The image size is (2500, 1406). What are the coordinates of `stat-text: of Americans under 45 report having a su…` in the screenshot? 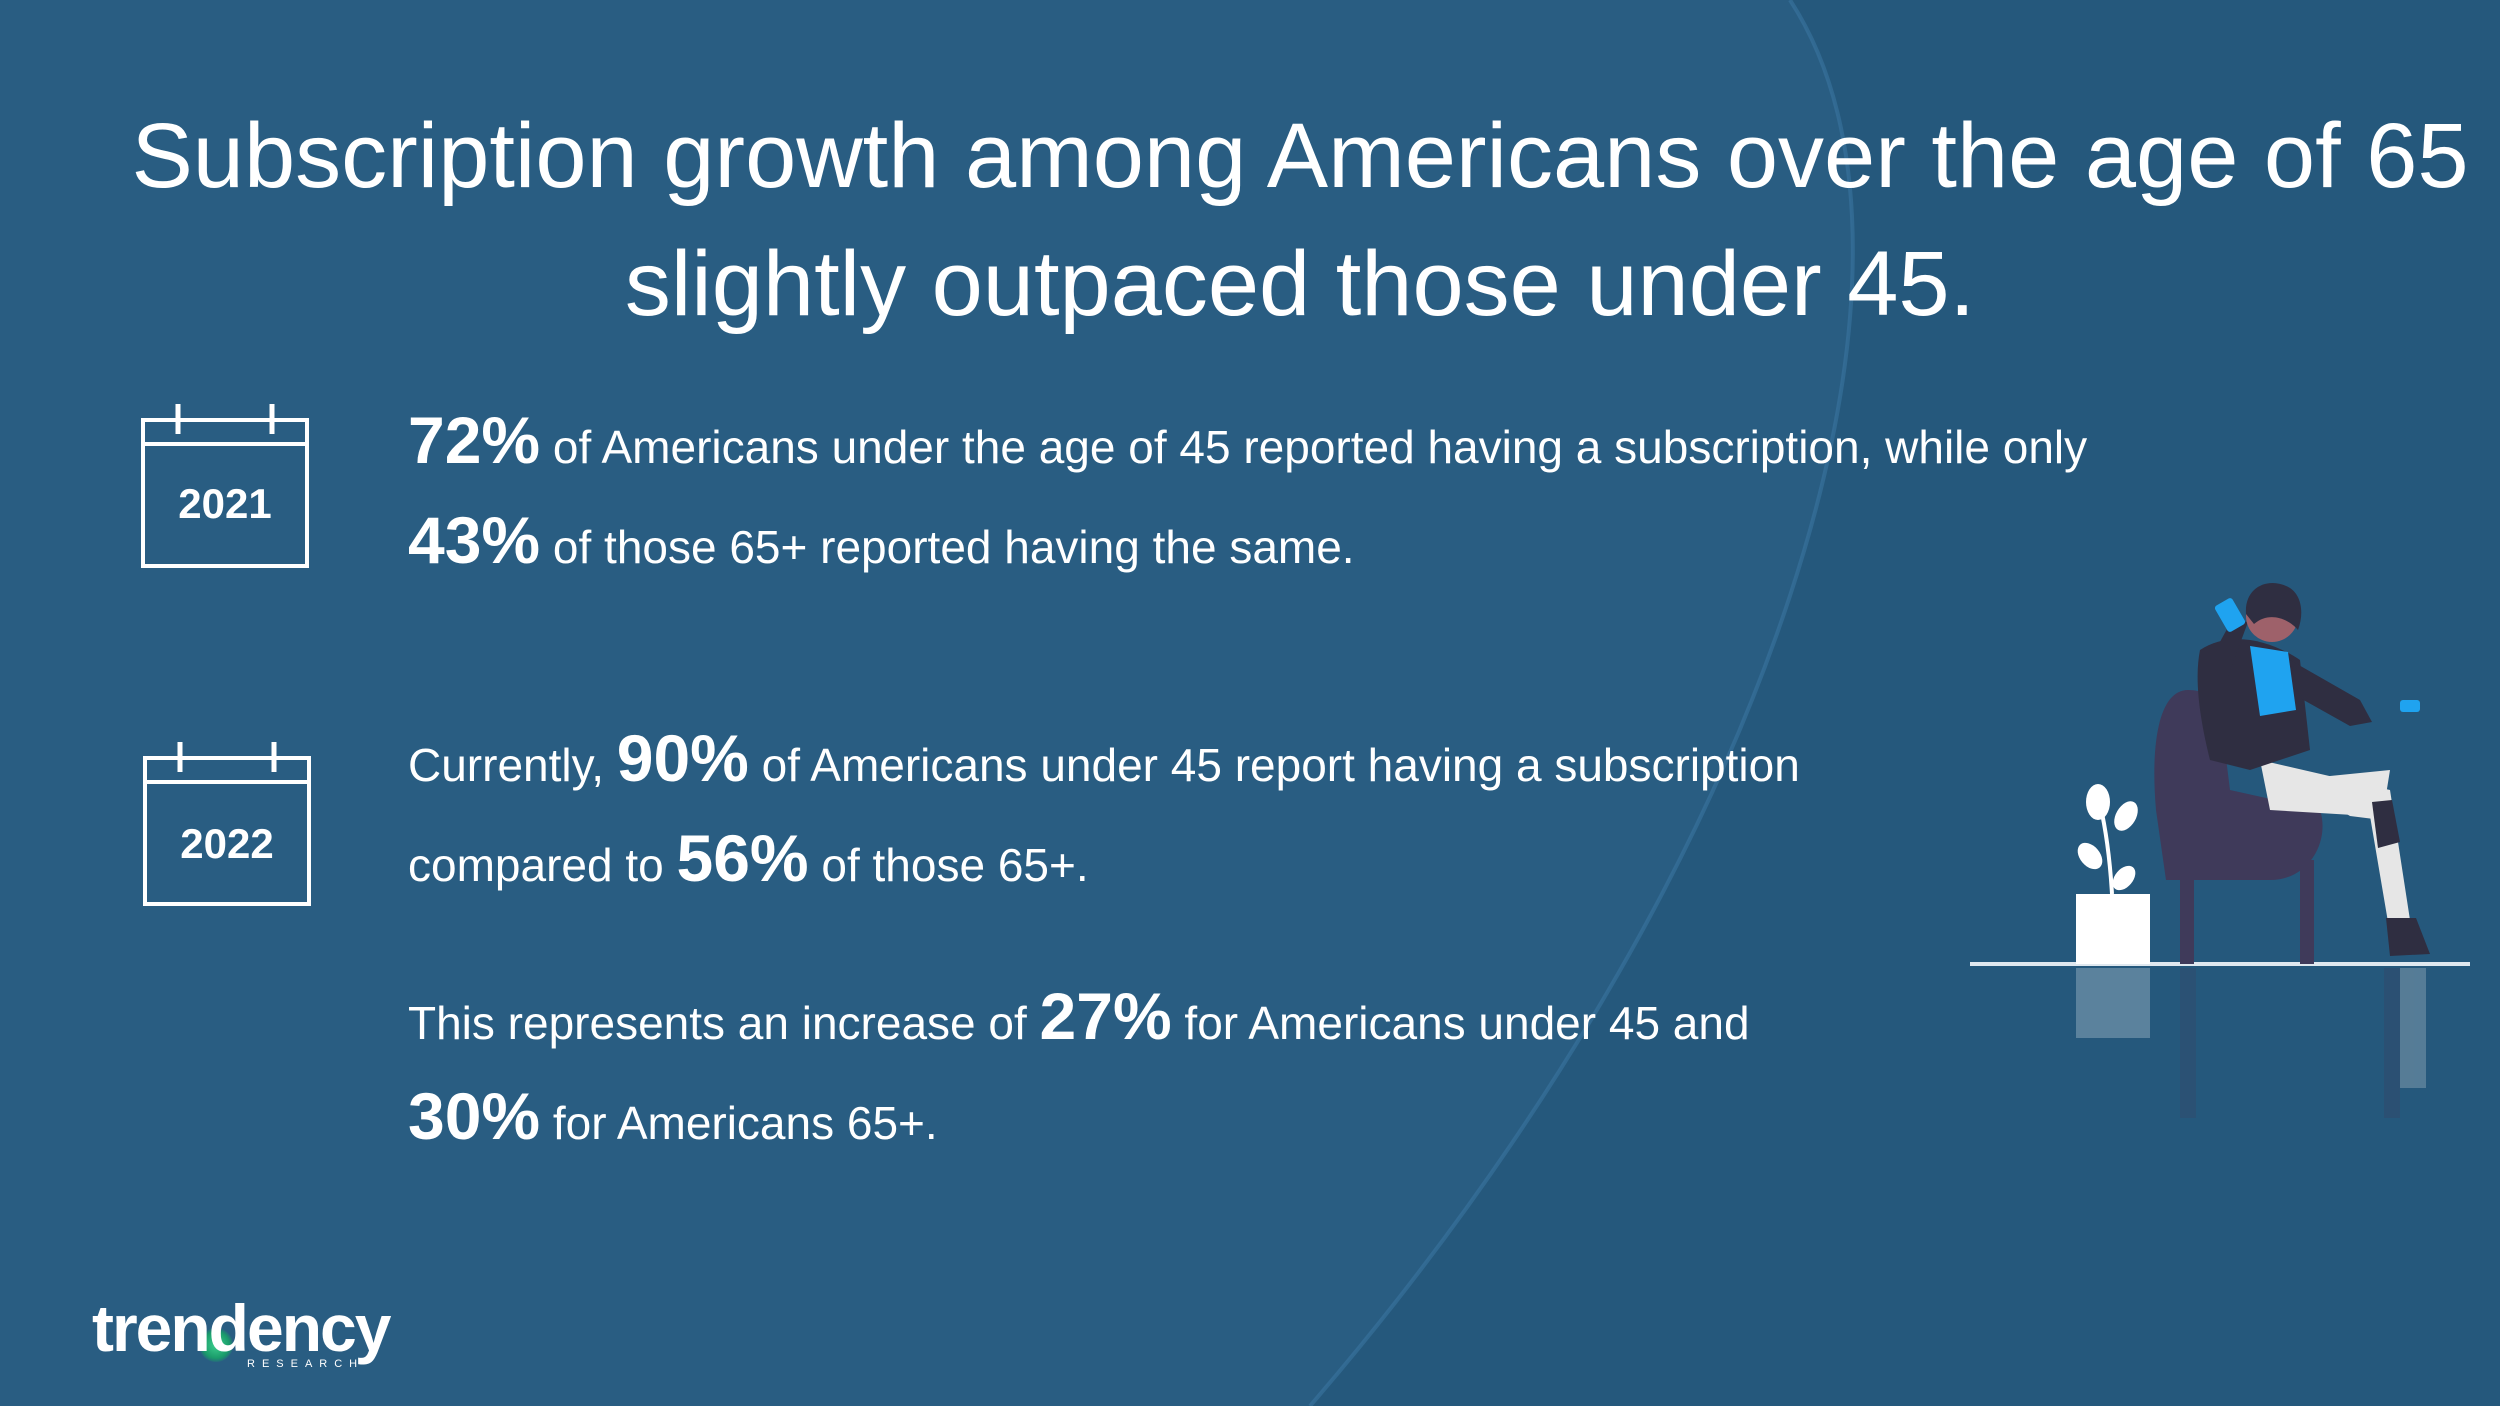 It's located at (1274, 765).